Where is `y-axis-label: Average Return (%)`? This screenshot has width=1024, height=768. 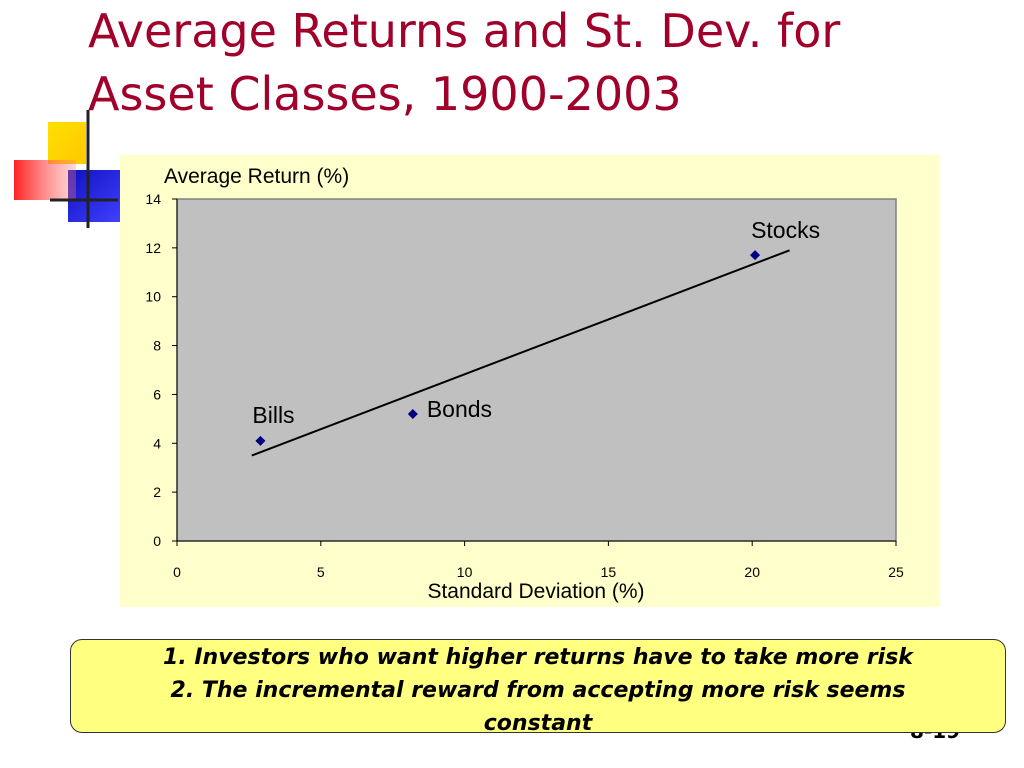 y-axis-label: Average Return (%) is located at coordinates (256, 176).